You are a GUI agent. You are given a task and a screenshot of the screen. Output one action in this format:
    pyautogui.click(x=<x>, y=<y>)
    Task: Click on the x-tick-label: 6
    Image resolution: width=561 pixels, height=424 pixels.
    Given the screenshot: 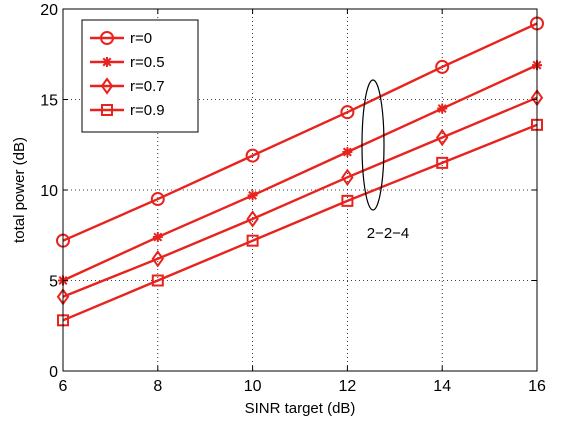 What is the action you would take?
    pyautogui.click(x=63, y=386)
    